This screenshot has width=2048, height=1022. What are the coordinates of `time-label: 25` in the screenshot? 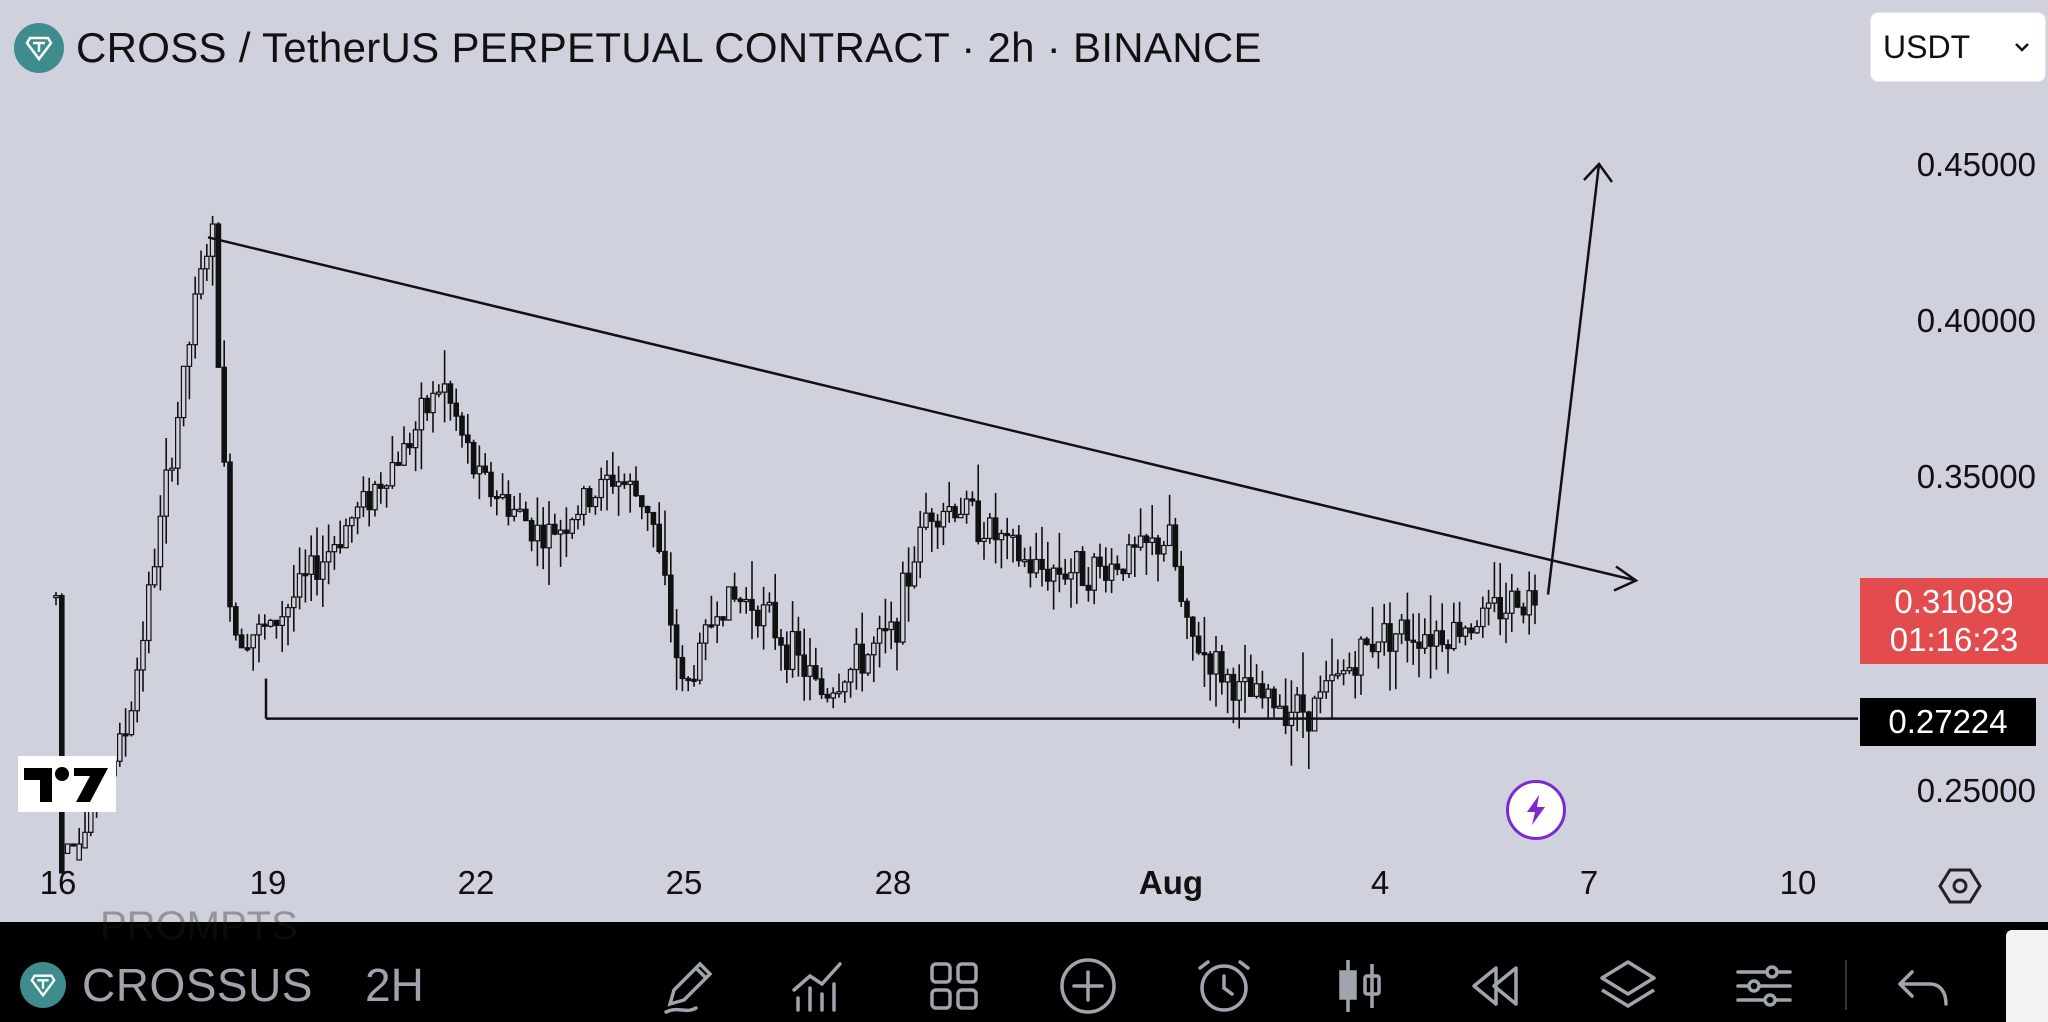 It's located at (684, 882).